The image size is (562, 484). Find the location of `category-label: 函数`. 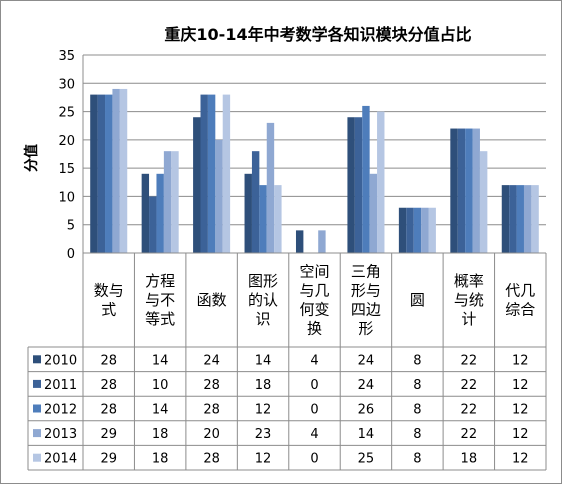

category-label: 函数 is located at coordinates (212, 300).